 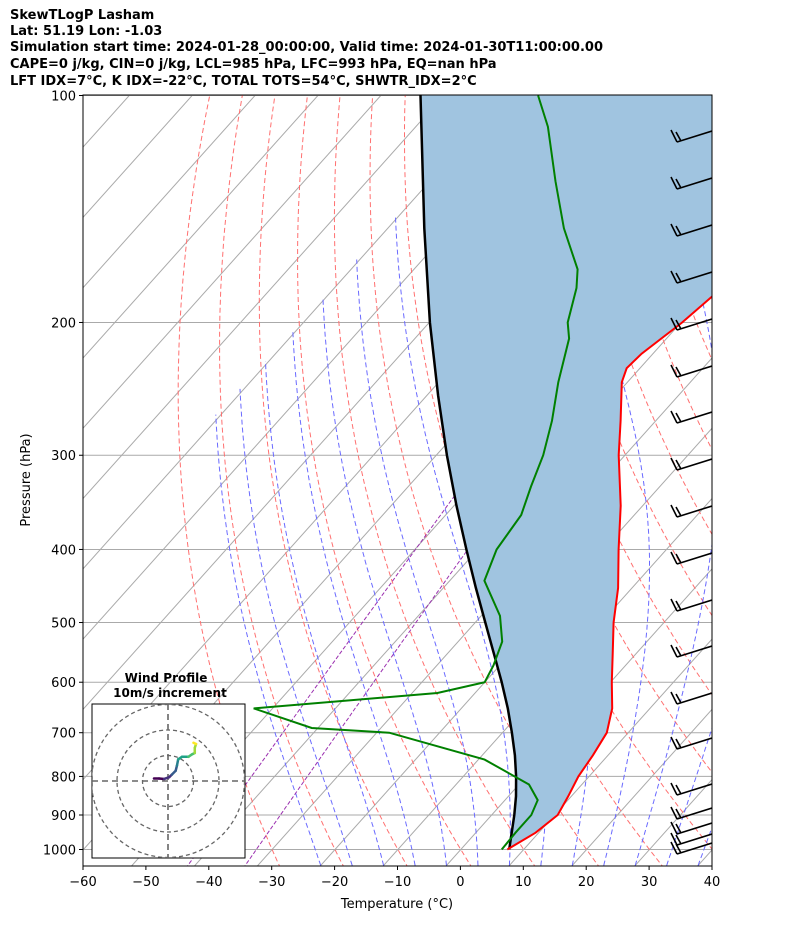 I want to click on y-tick-label: 300, so click(x=63, y=456).